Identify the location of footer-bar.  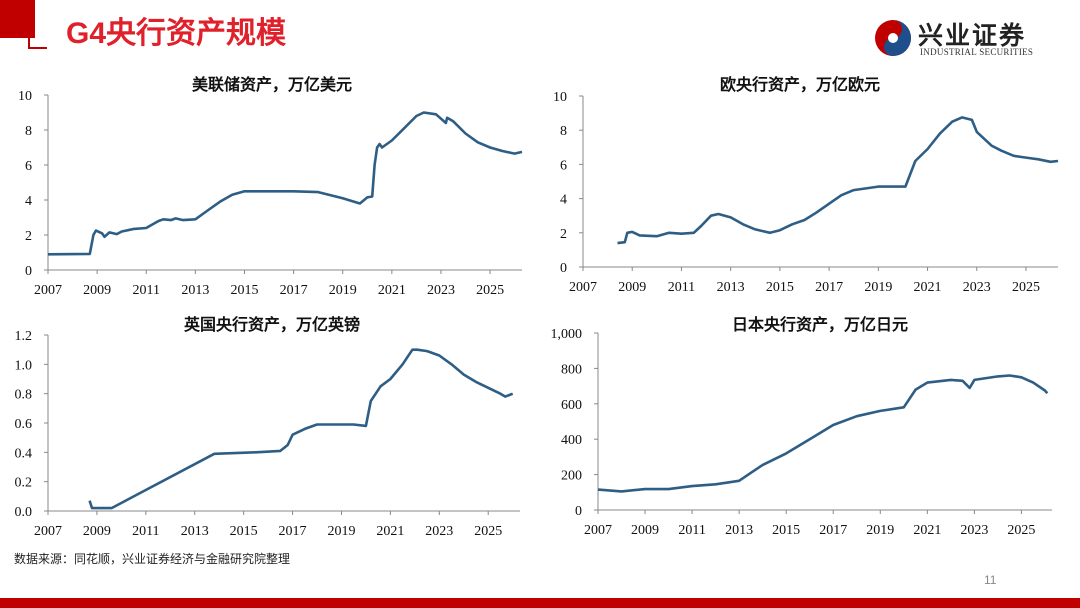
(540, 603).